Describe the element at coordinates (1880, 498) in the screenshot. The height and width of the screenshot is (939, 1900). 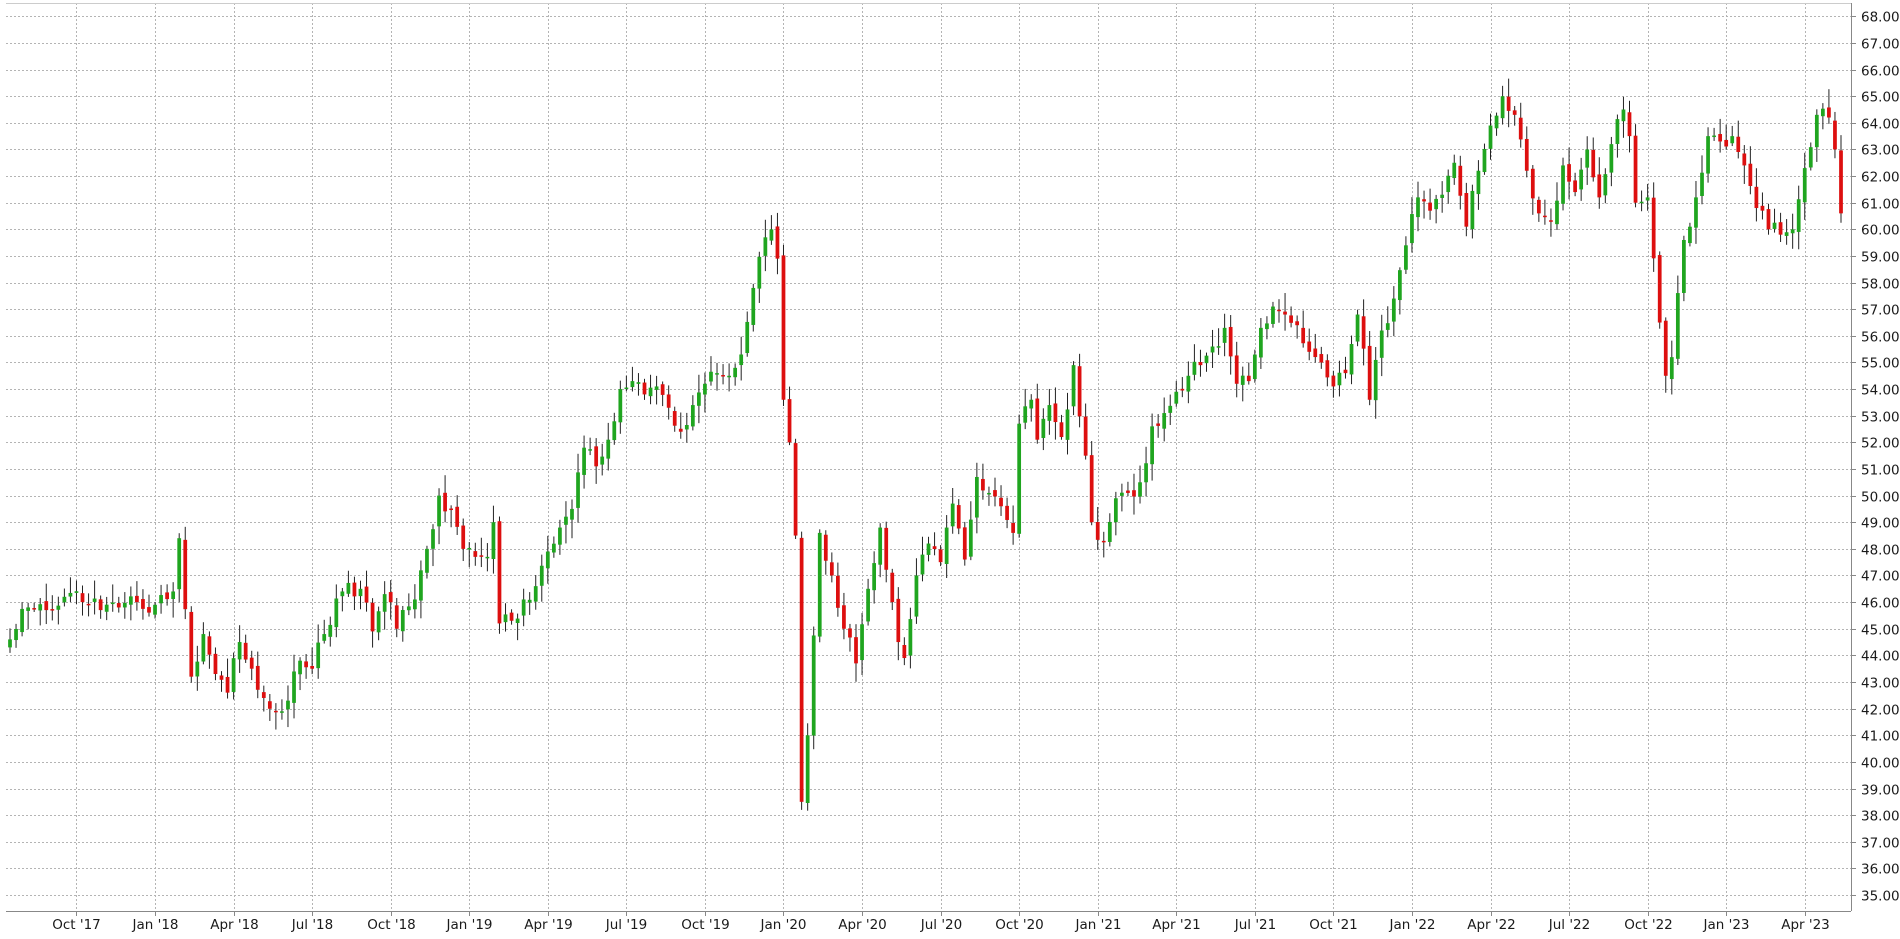
I see `y-tick-label: 50.00` at that location.